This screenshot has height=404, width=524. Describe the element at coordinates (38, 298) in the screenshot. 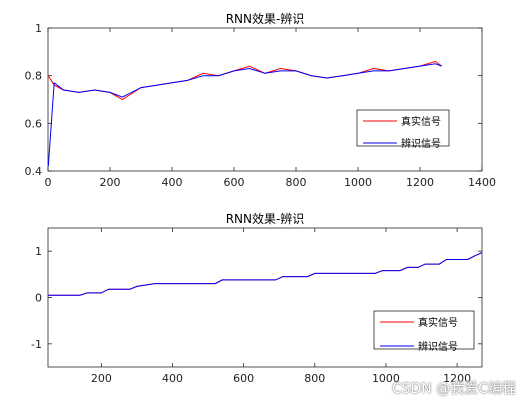

I see `y-tick-label: 0` at that location.